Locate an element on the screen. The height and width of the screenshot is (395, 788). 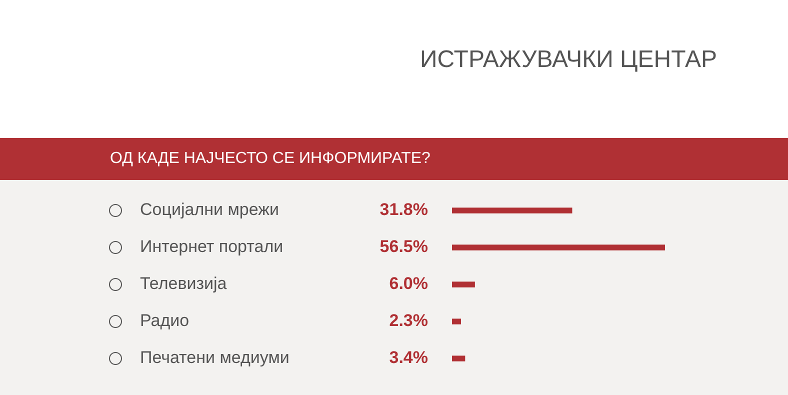
data-label: 56.5% is located at coordinates (404, 246).